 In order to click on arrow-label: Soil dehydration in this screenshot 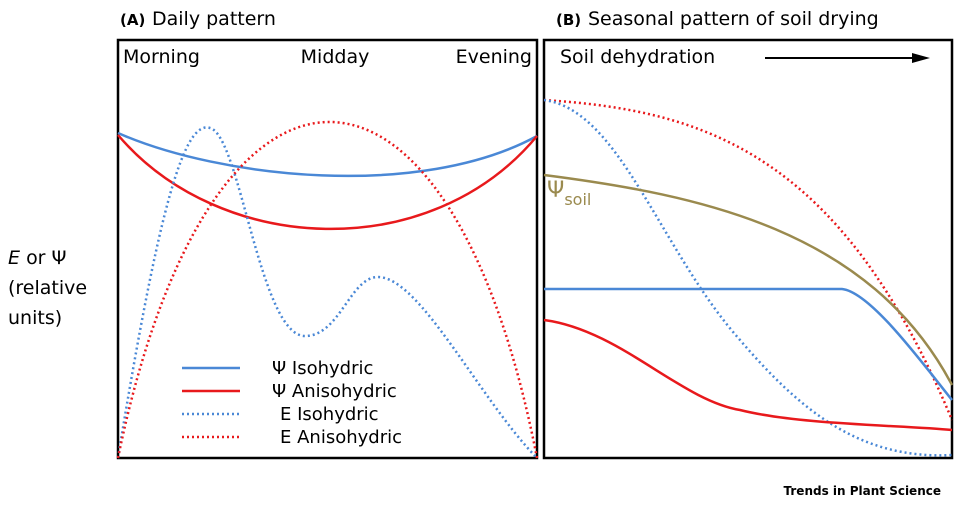, I will do `click(637, 57)`.